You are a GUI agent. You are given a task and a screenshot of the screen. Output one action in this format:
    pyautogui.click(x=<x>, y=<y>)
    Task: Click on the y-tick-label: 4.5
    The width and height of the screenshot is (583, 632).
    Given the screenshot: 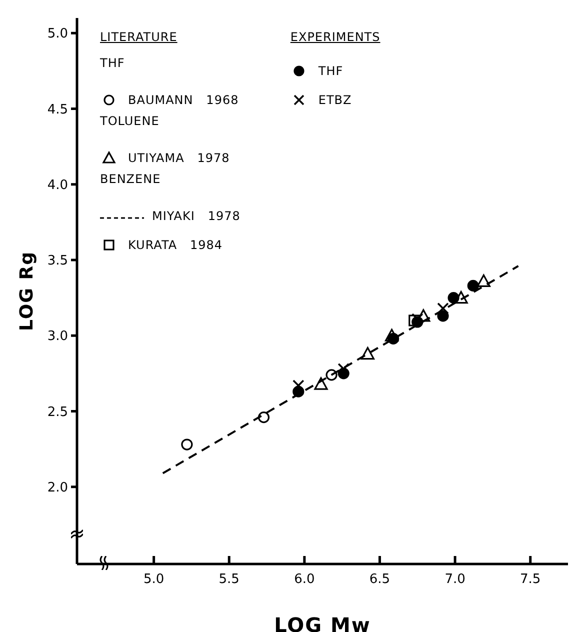 What is the action you would take?
    pyautogui.click(x=57, y=110)
    